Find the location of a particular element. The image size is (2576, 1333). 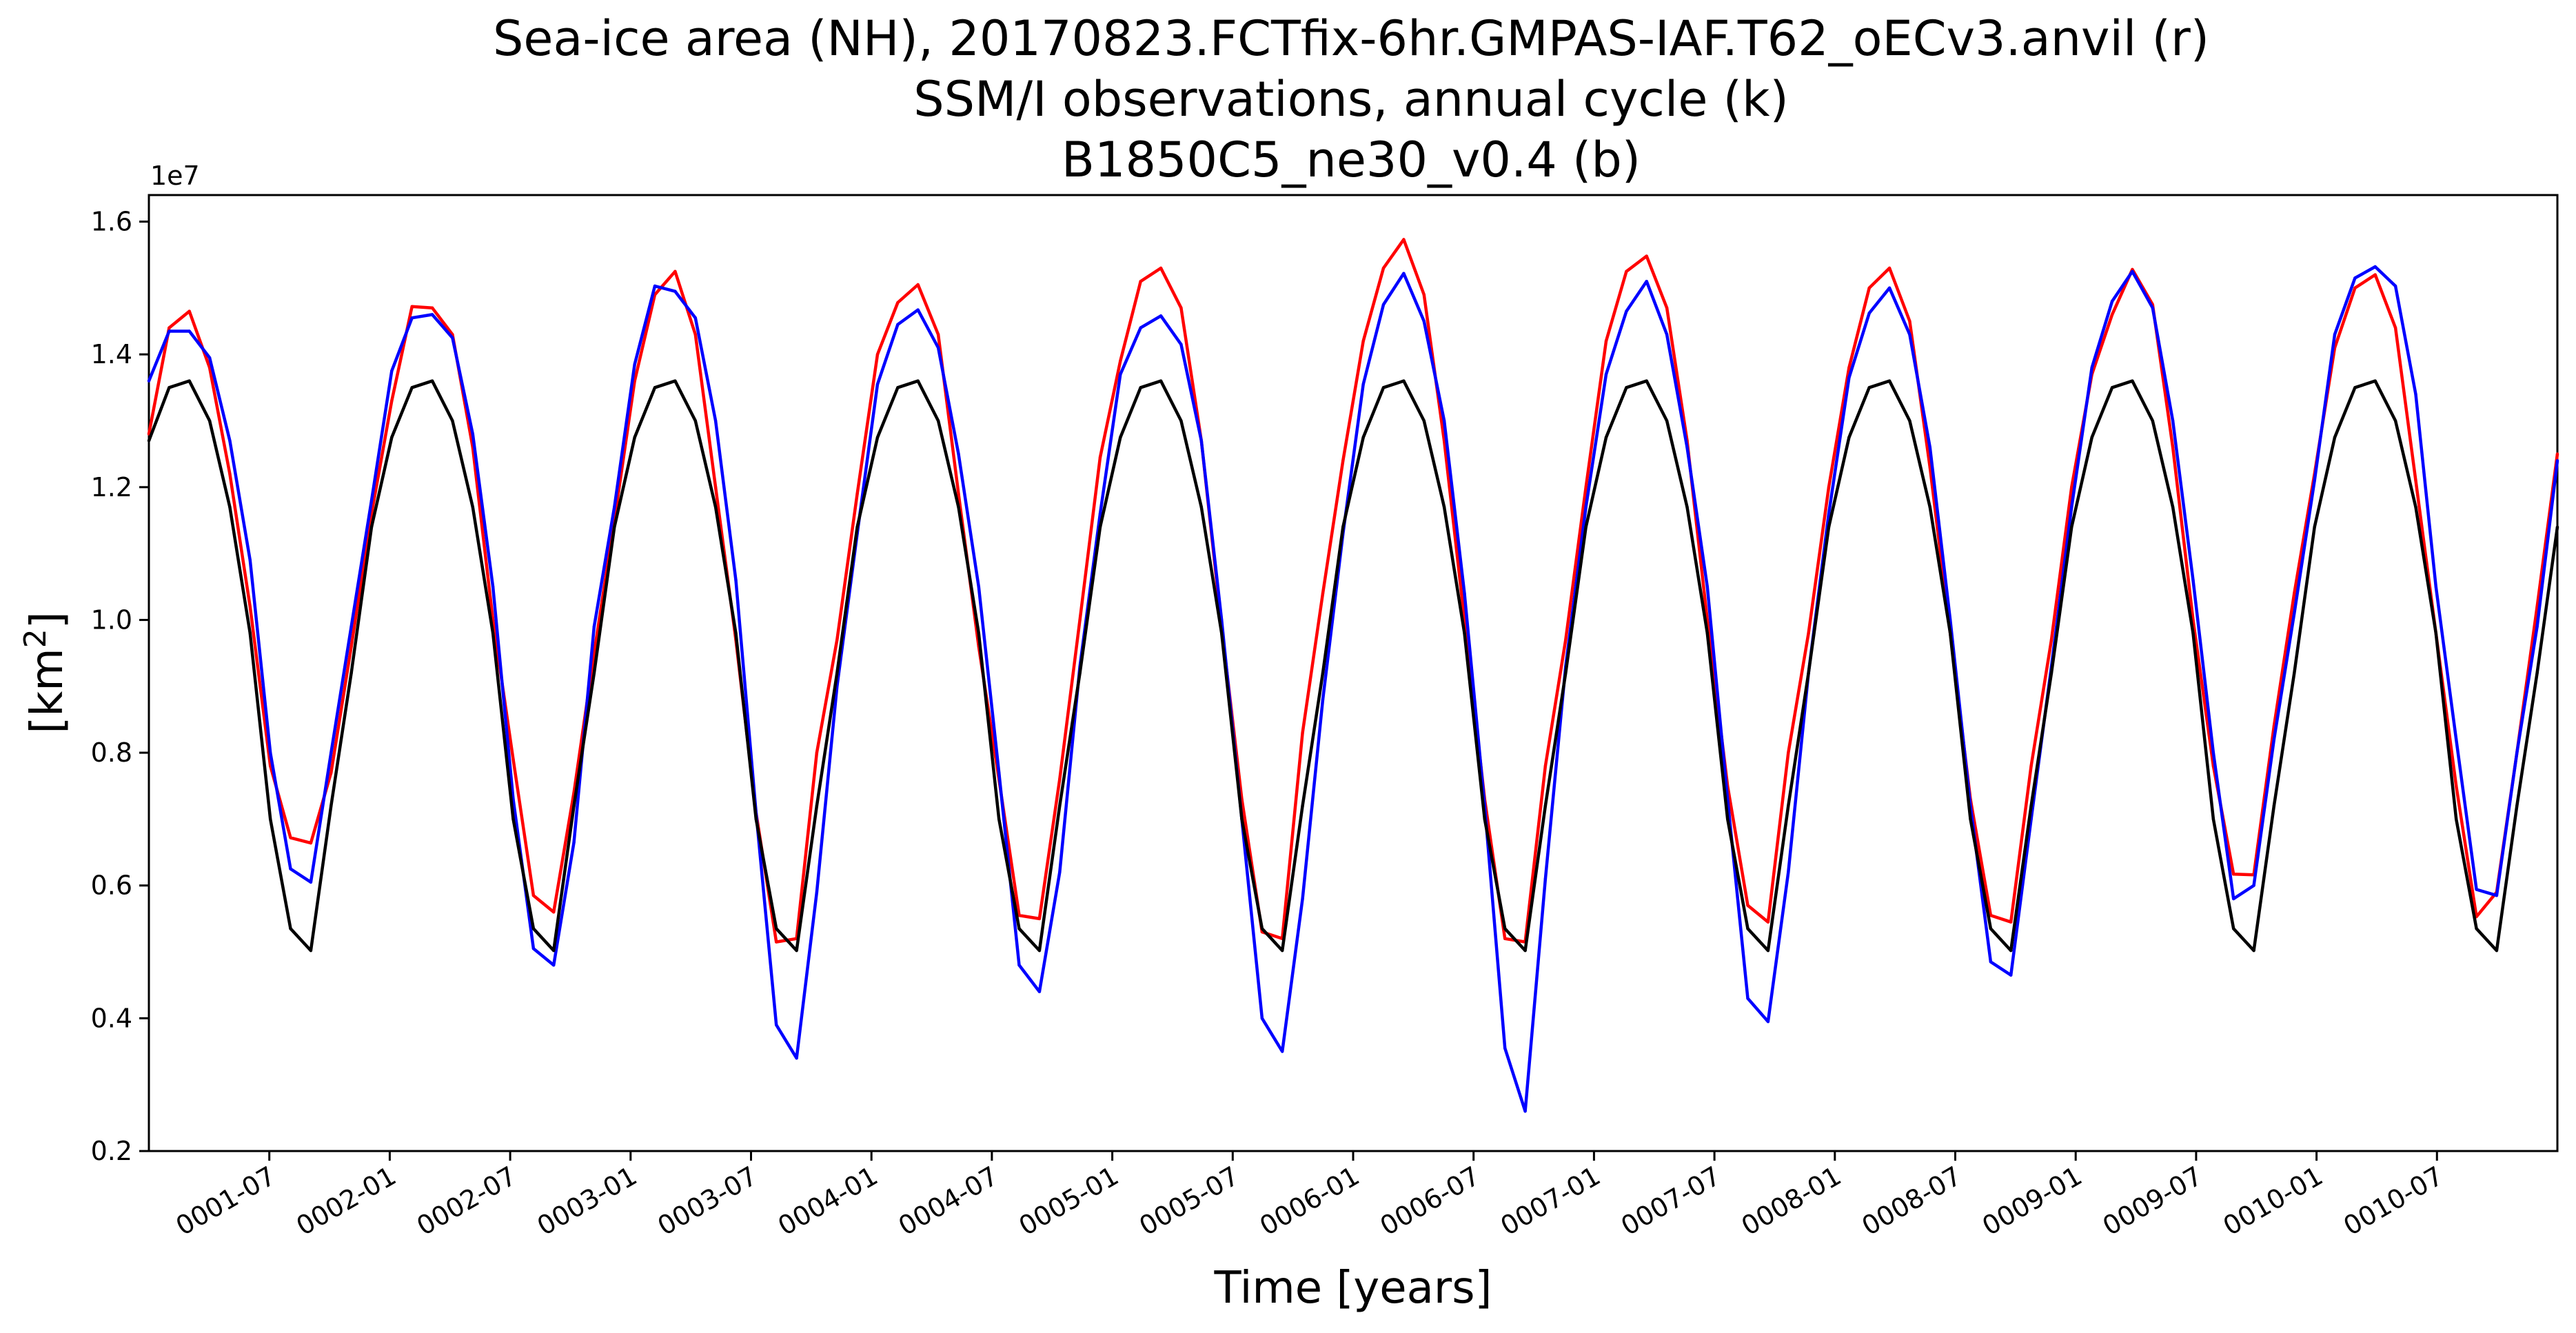

y-tick-label: 1.0 is located at coordinates (111, 620).